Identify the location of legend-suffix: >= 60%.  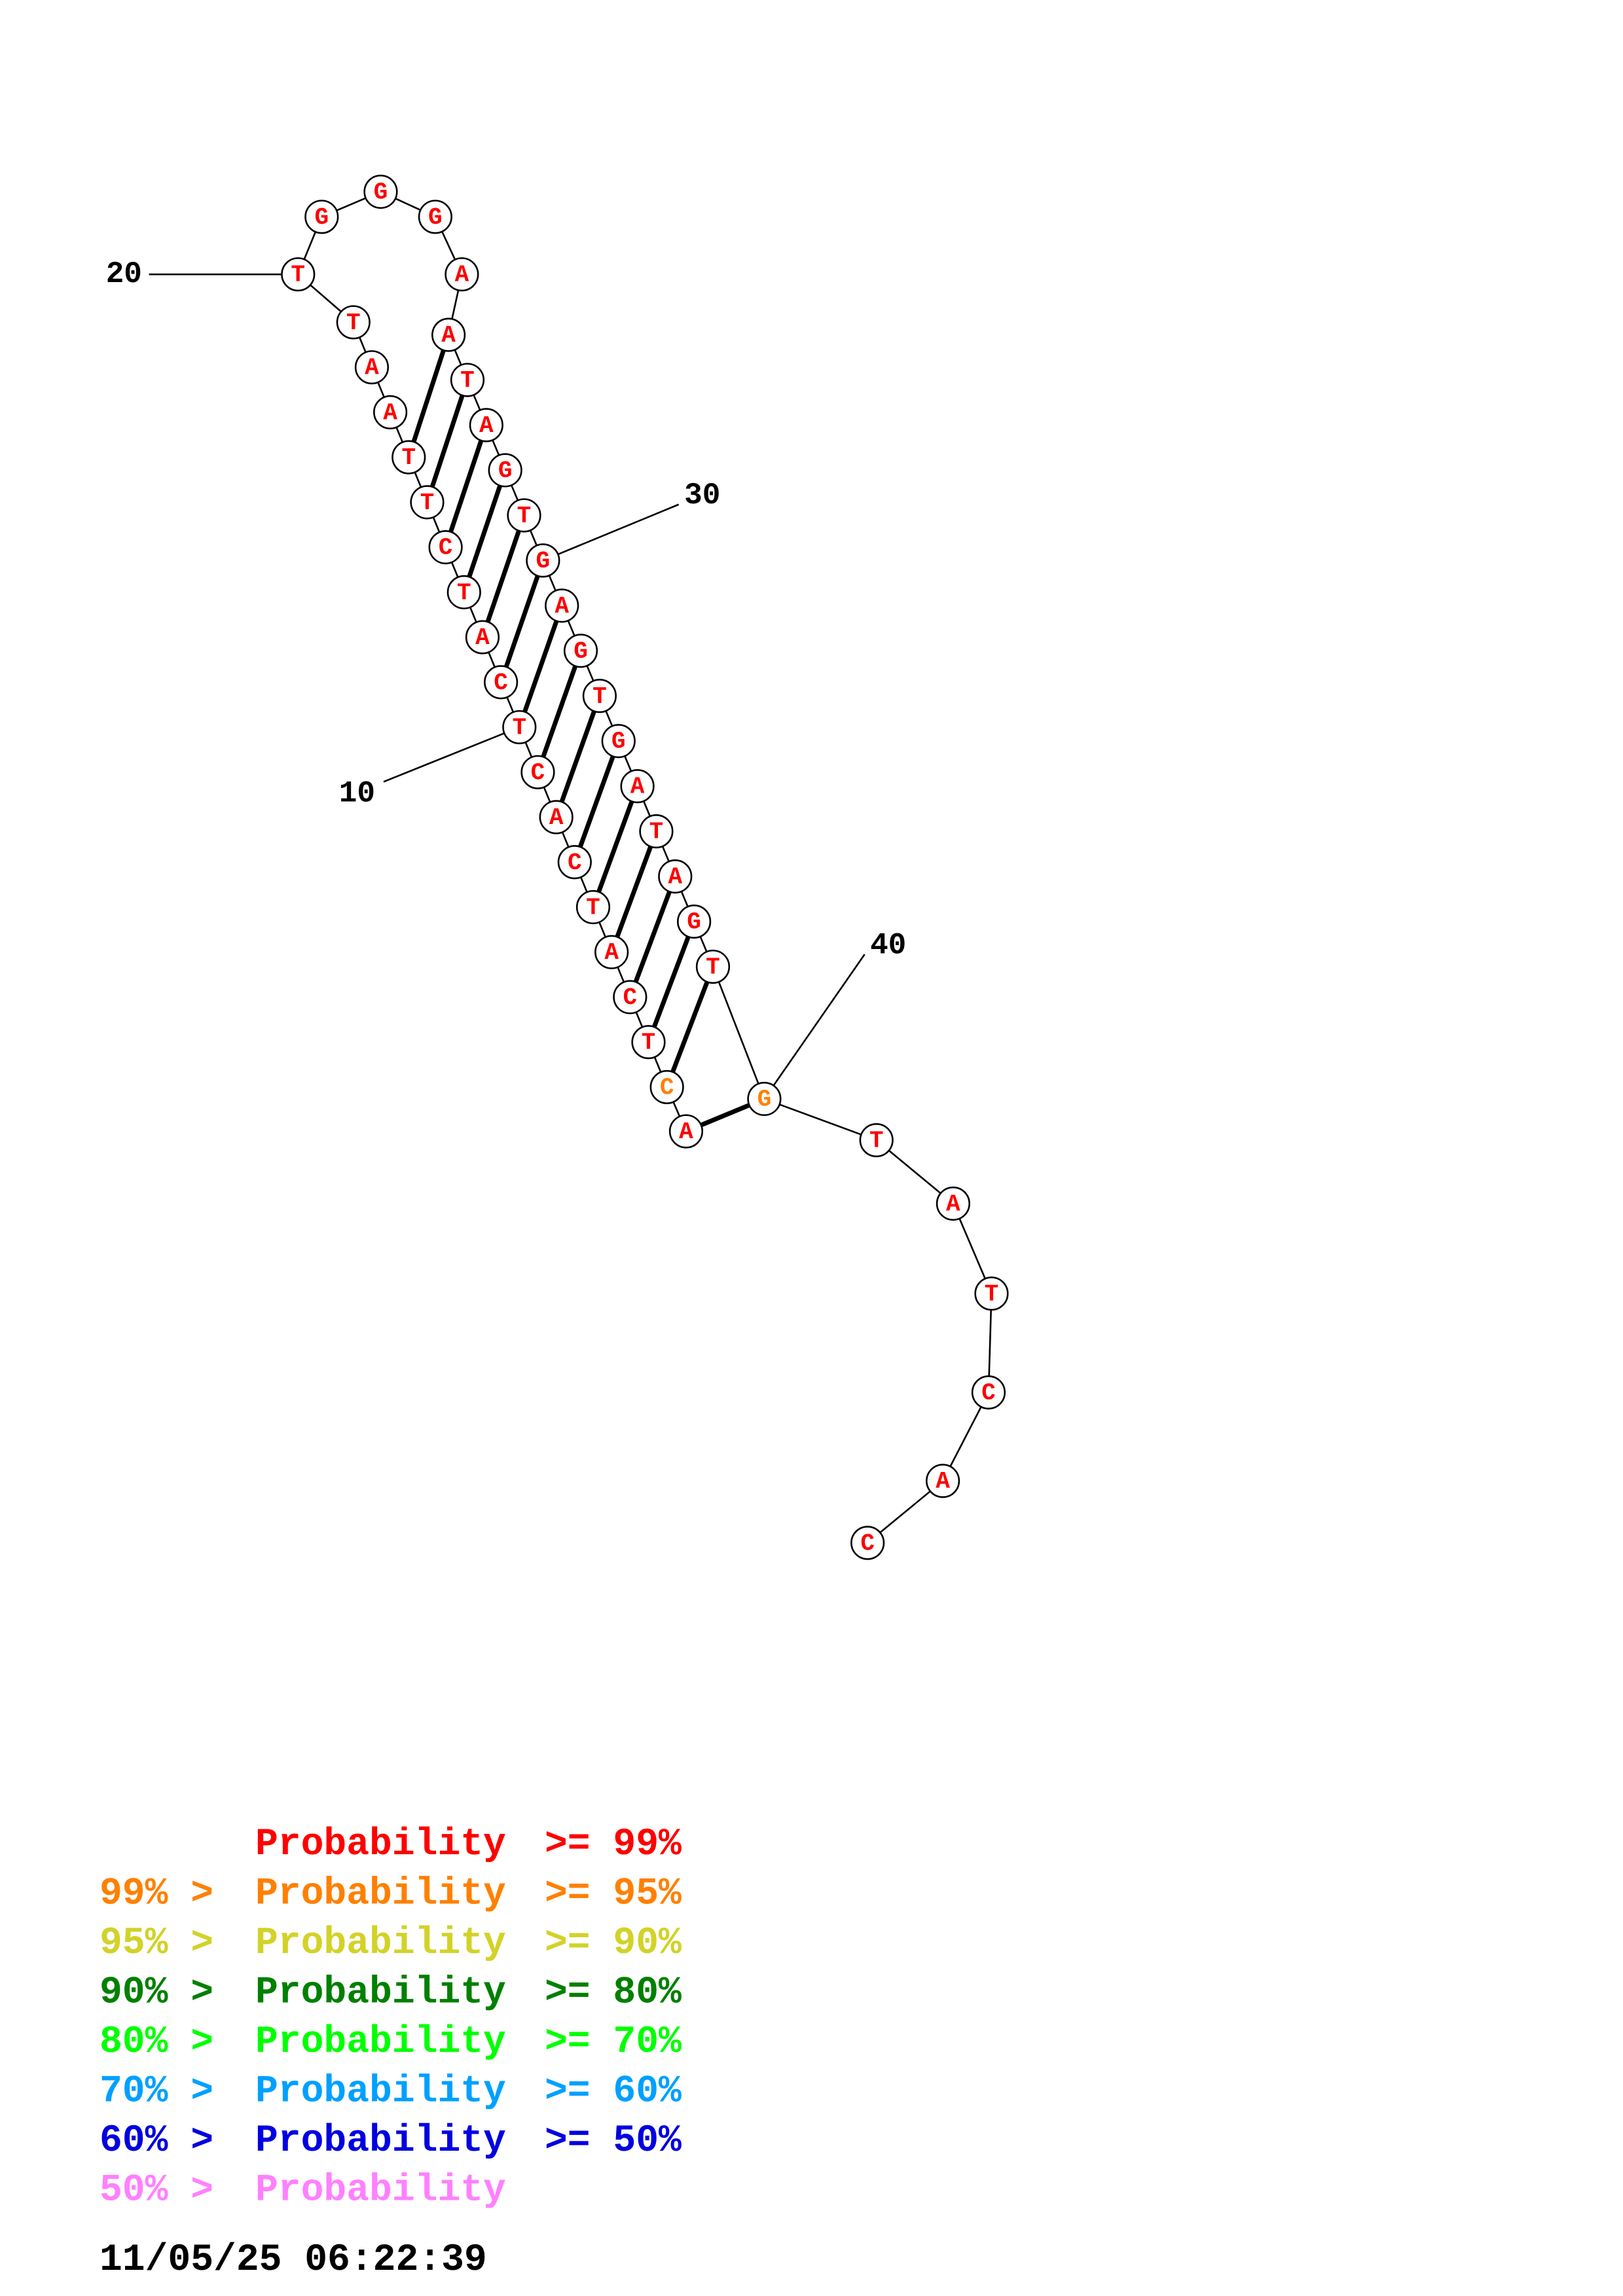
(613, 2092).